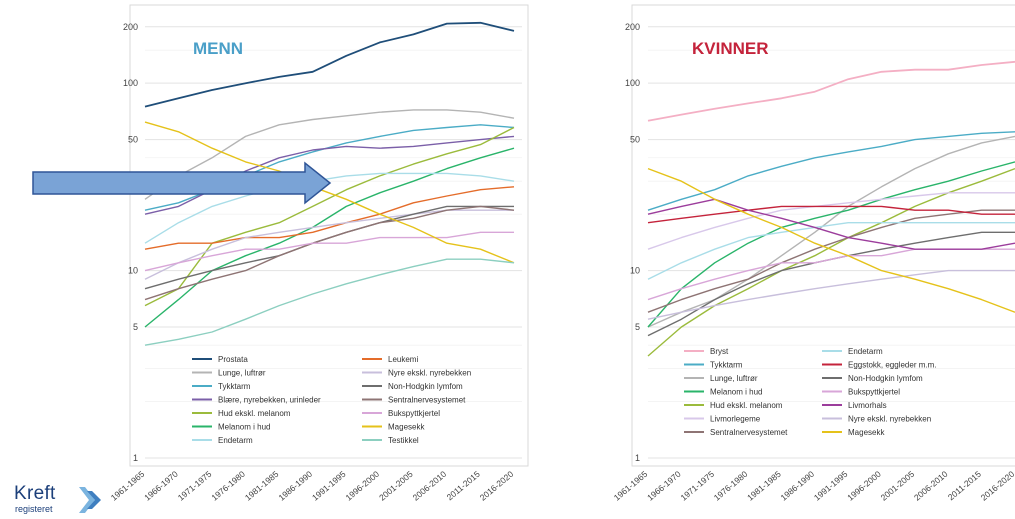 This screenshot has width=1015, height=519. I want to click on women-xtick-label: 1966-1970, so click(664, 486).